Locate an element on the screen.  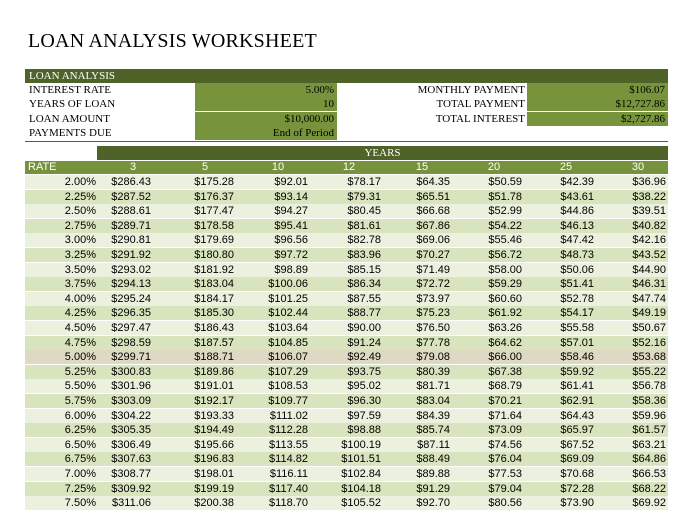
rate-cell: 3.50% is located at coordinates (80, 269).